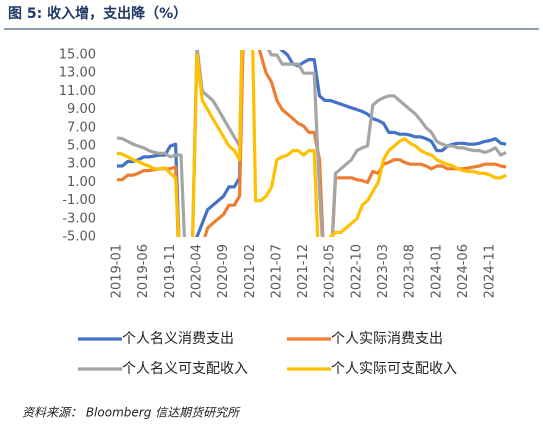  Describe the element at coordinates (436, 271) in the screenshot. I see `x-tick-label: 2024-01` at that location.